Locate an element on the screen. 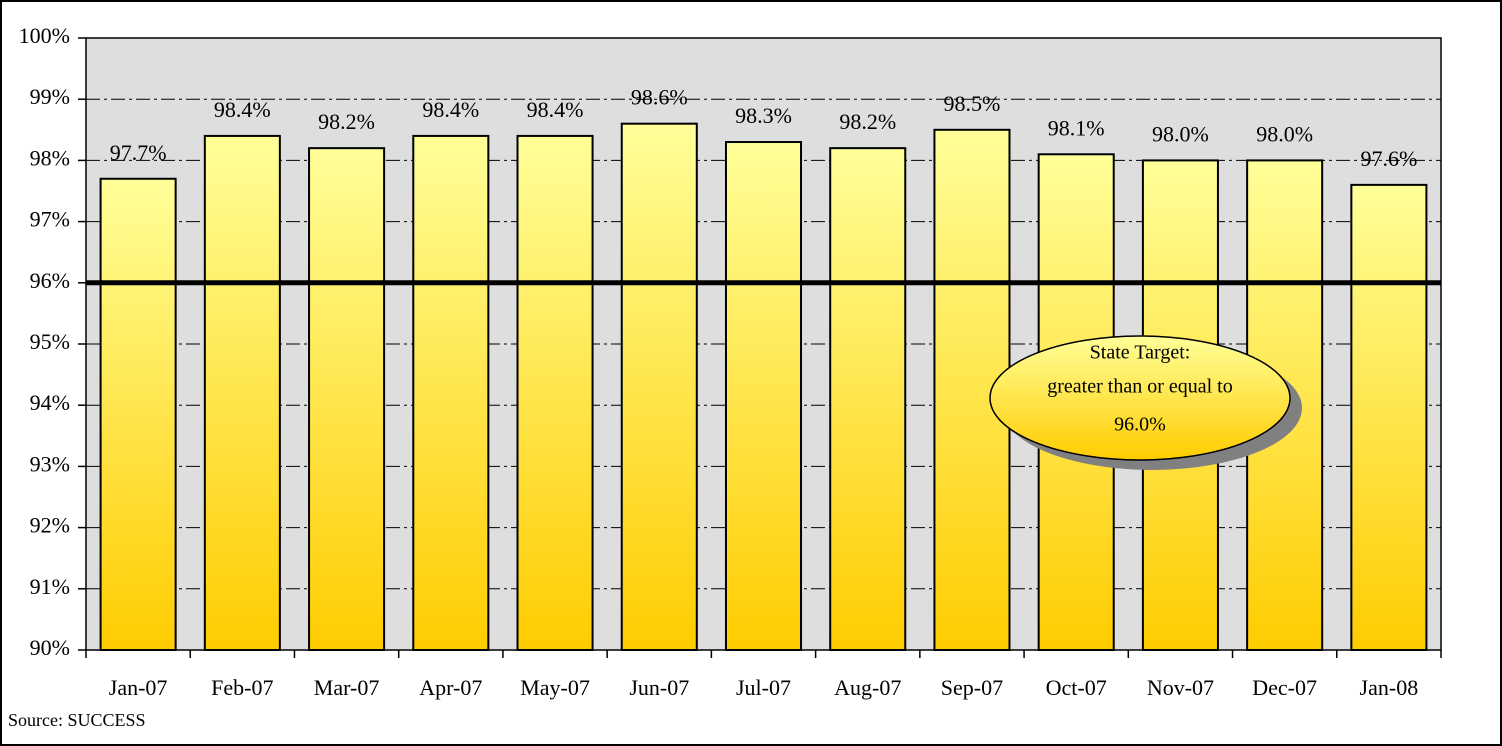 Image resolution: width=1502 pixels, height=746 pixels. annotation-bubble is located at coordinates (1140, 398).